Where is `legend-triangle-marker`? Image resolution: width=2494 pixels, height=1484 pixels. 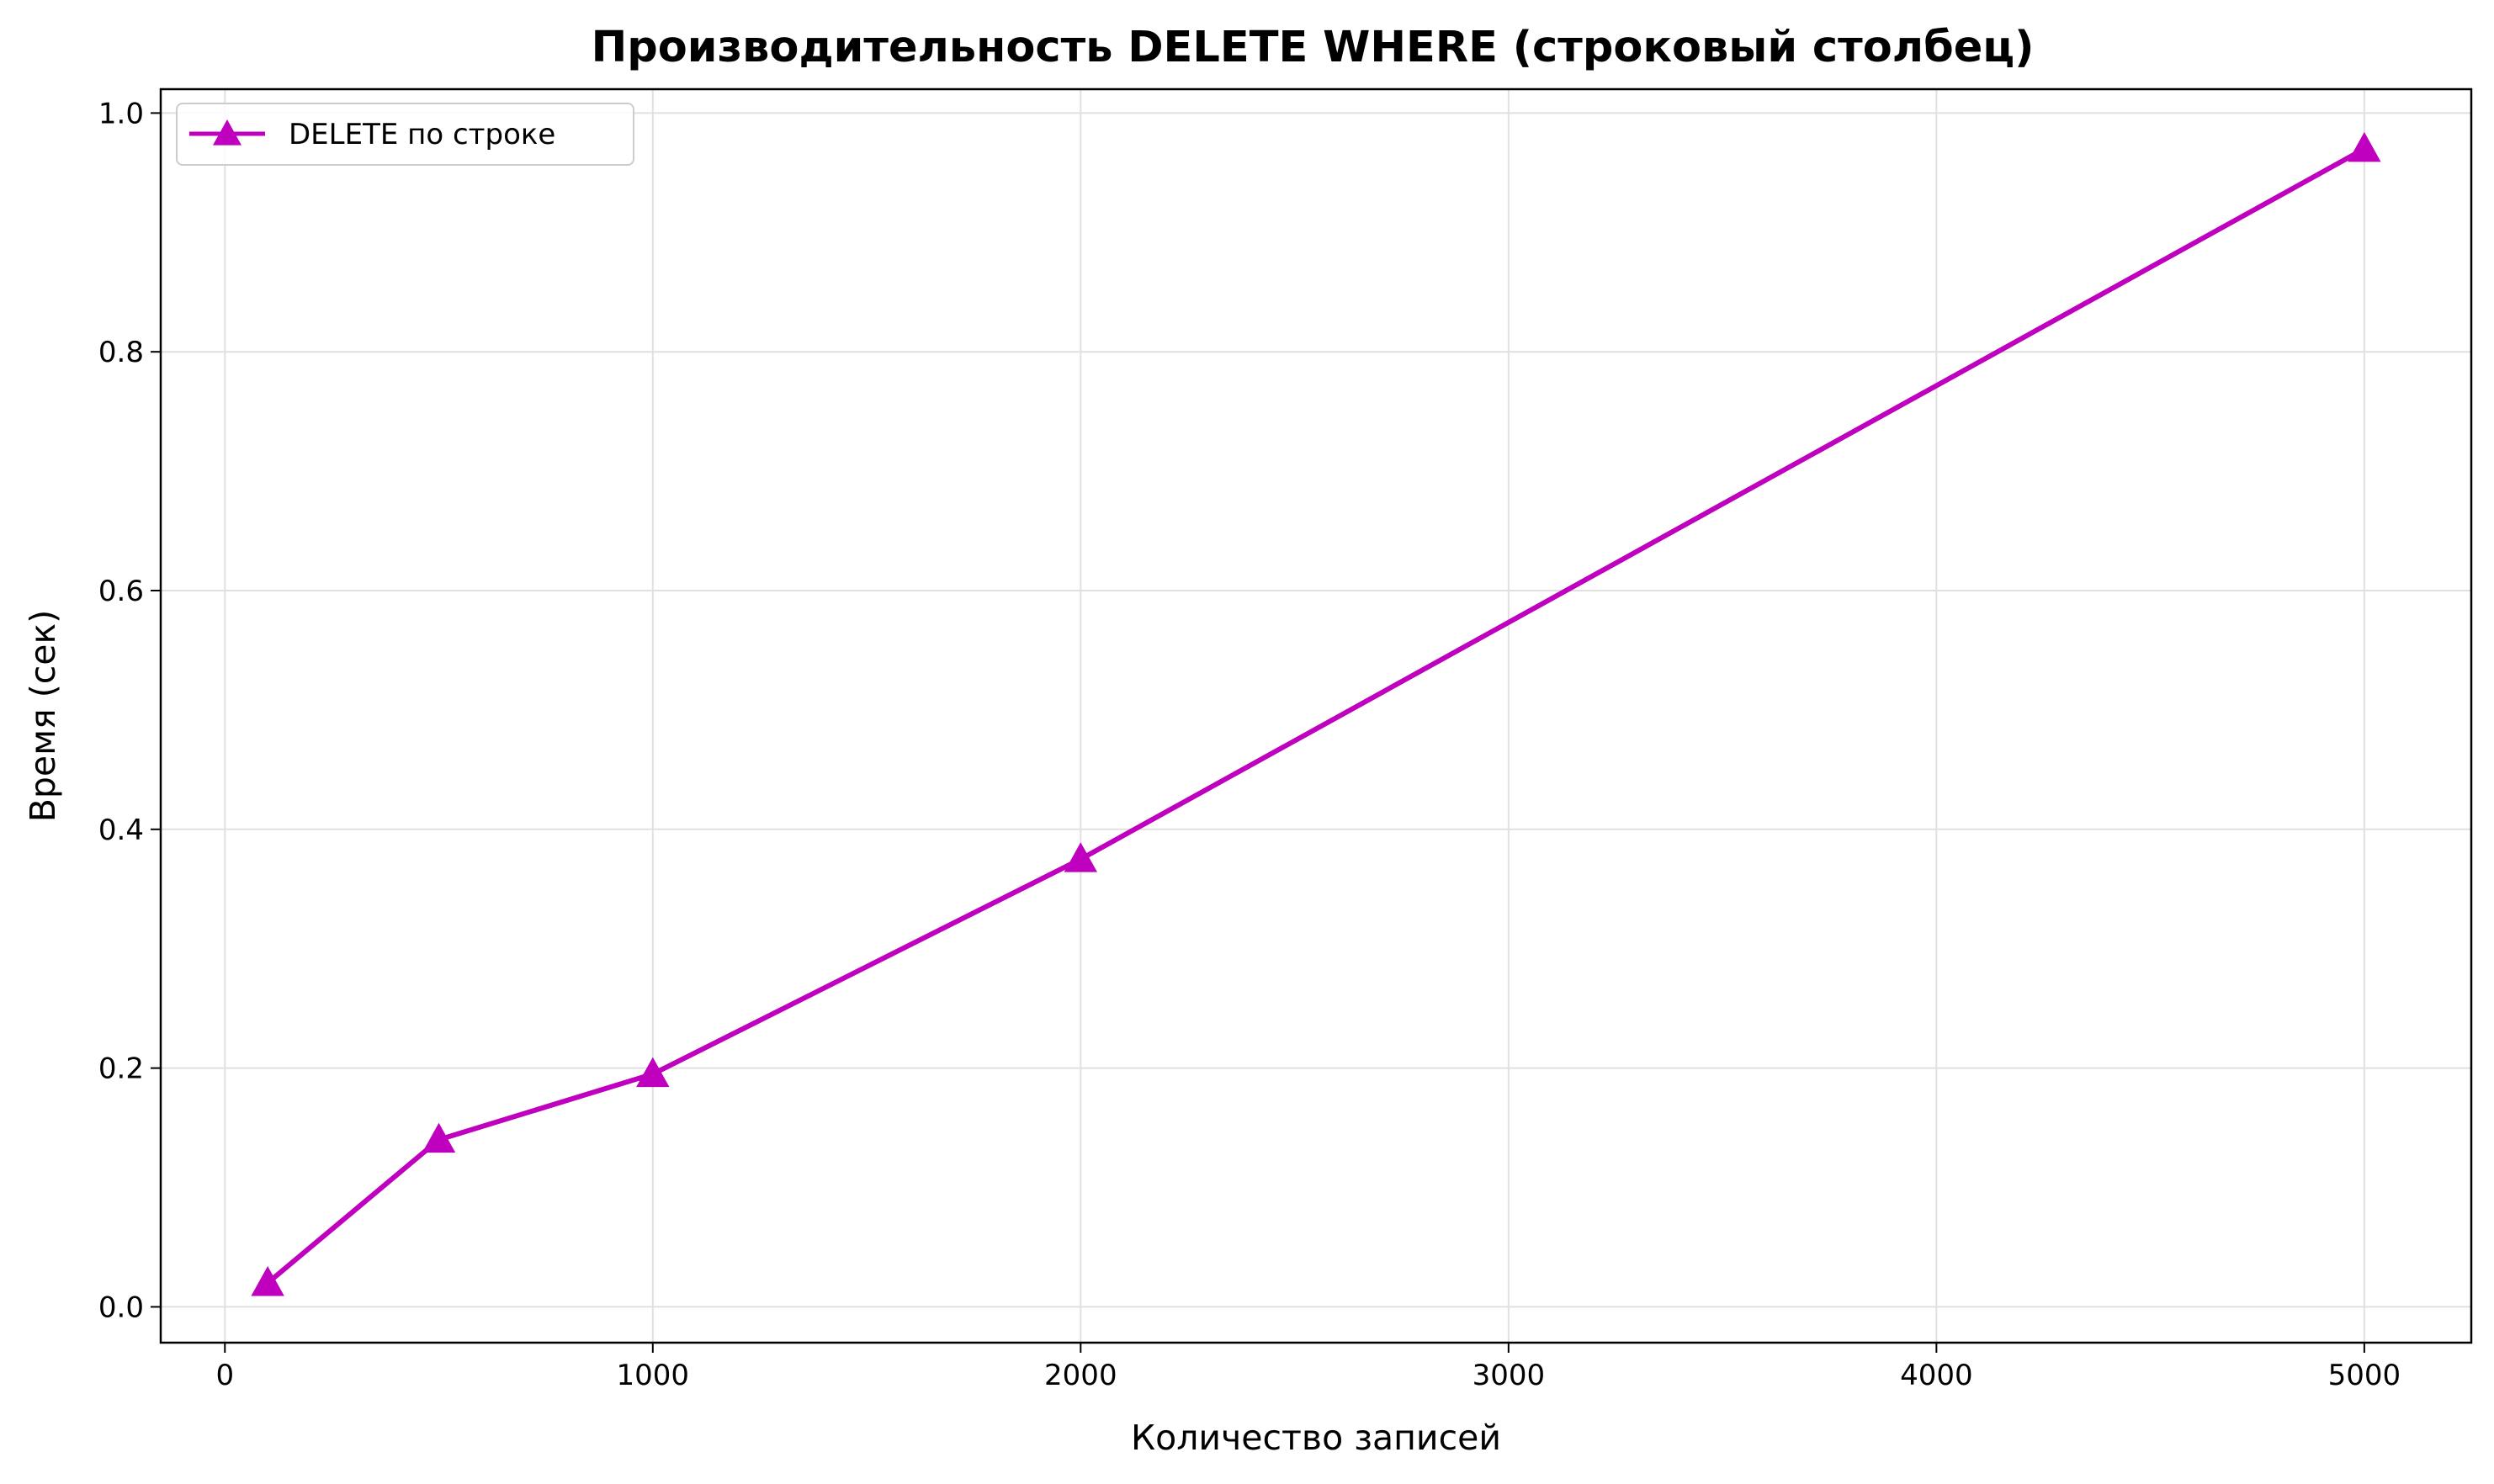
legend-triangle-marker is located at coordinates (227, 132).